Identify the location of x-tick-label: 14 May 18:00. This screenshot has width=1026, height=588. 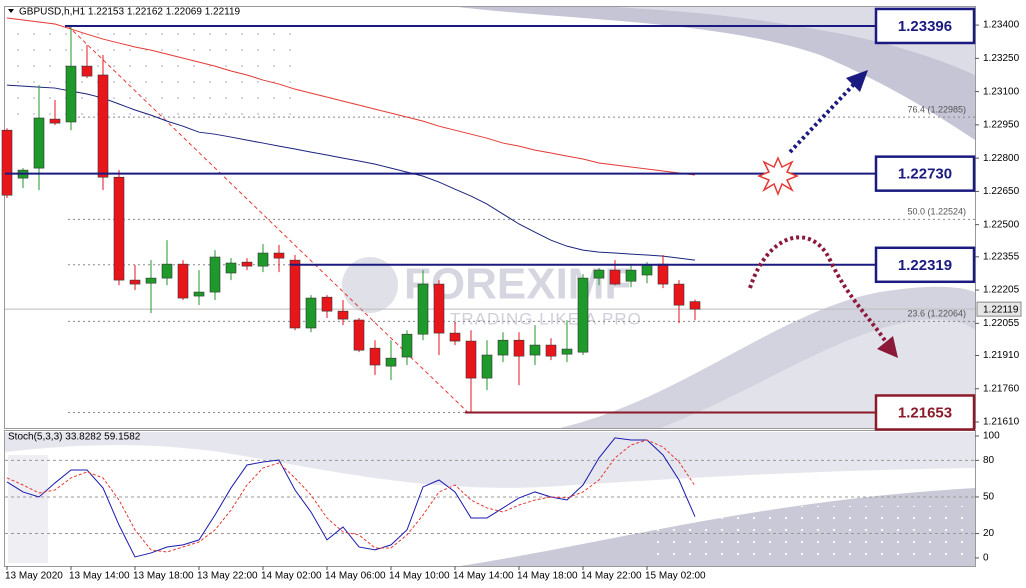
(547, 576).